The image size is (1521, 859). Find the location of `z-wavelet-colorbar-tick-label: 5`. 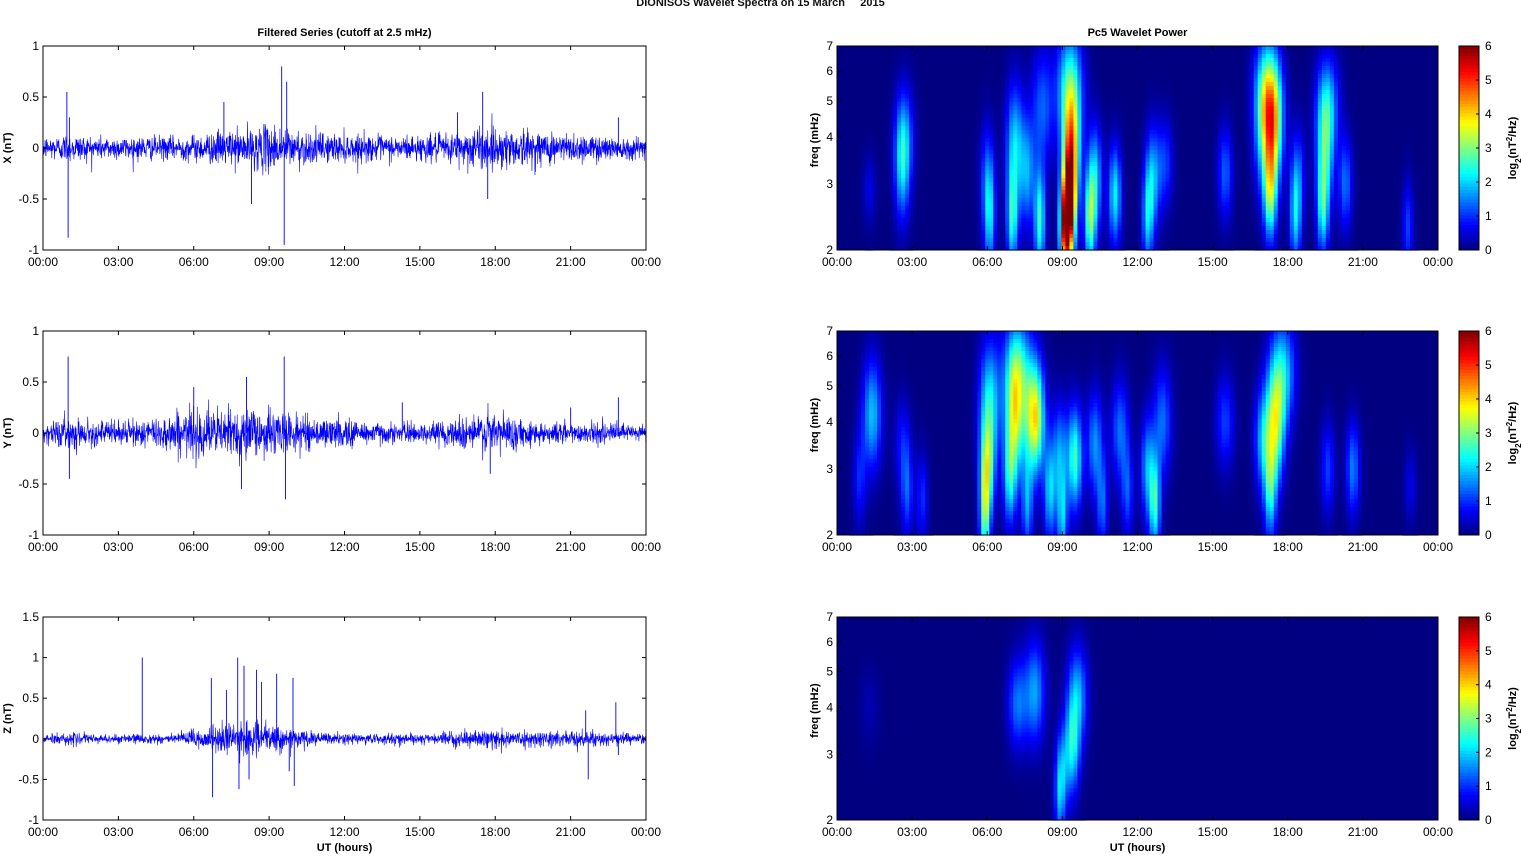

z-wavelet-colorbar-tick-label: 5 is located at coordinates (1488, 651).